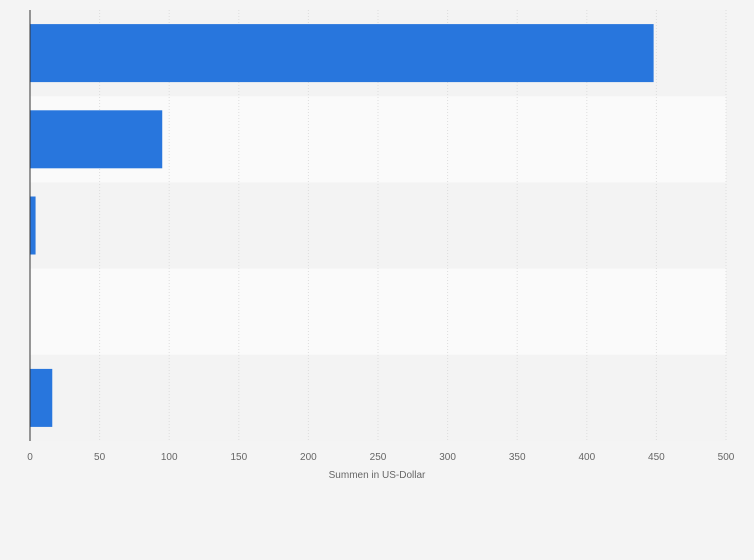  I want to click on x-tick-label-100: 100, so click(169, 457).